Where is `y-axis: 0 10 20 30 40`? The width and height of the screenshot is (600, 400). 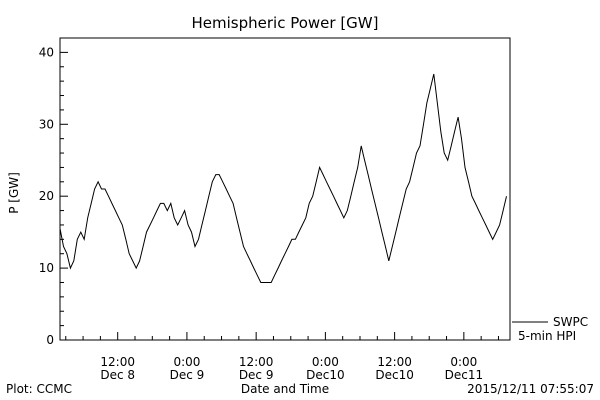
y-axis: 0 10 20 30 40 is located at coordinates (53, 196).